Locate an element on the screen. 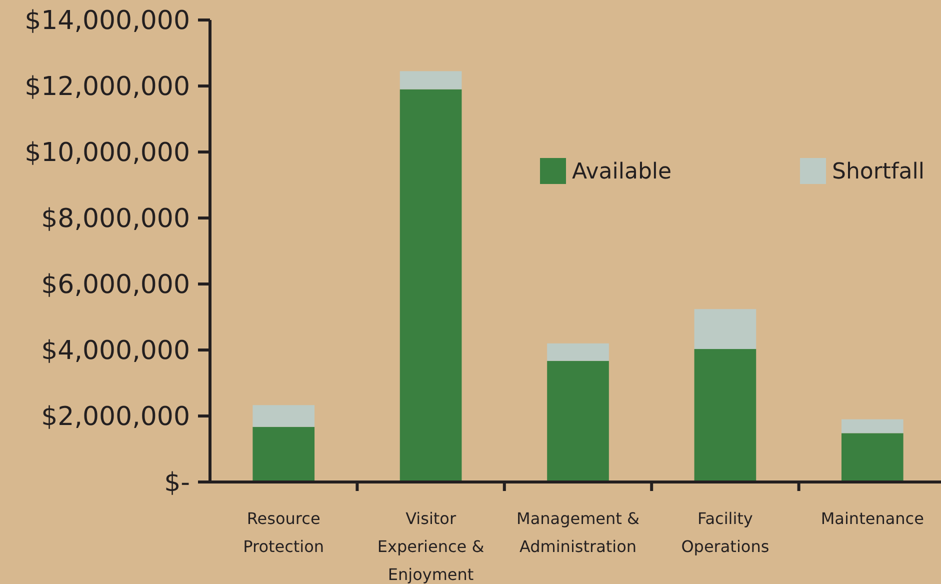 The height and width of the screenshot is (584, 941). y-tick-label: $2,000,000 is located at coordinates (115, 417).